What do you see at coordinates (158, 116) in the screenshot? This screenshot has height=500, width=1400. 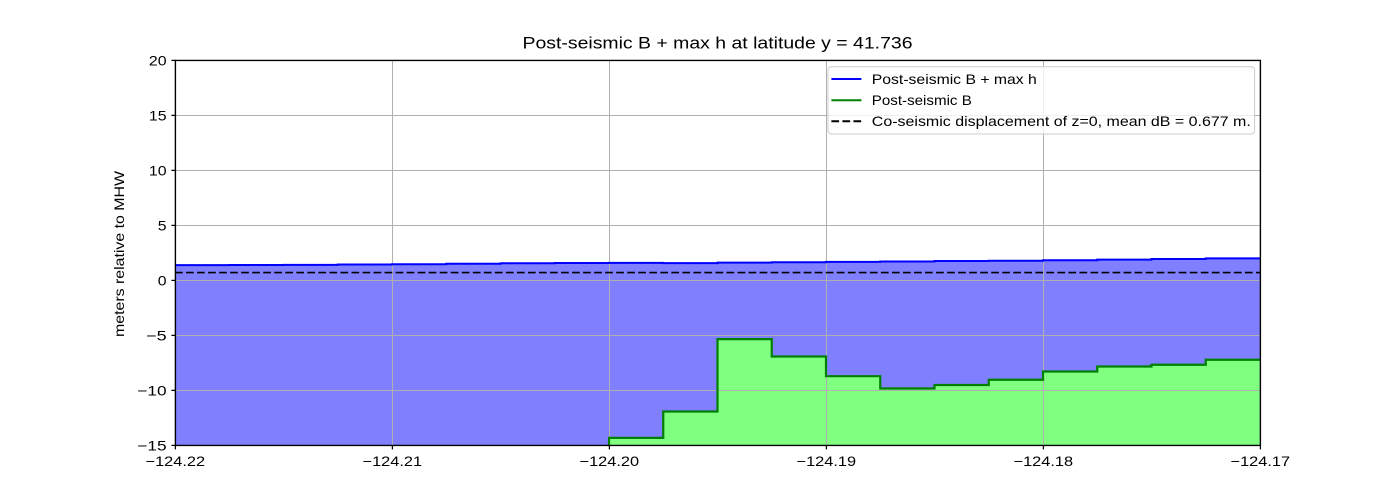 I see `svg-text: 15` at bounding box center [158, 116].